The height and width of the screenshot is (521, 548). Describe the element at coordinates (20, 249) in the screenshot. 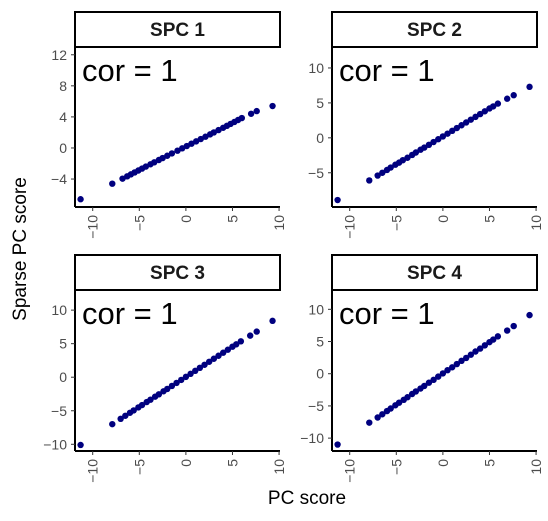

I see `y-axis-title: Sparse PC score` at that location.